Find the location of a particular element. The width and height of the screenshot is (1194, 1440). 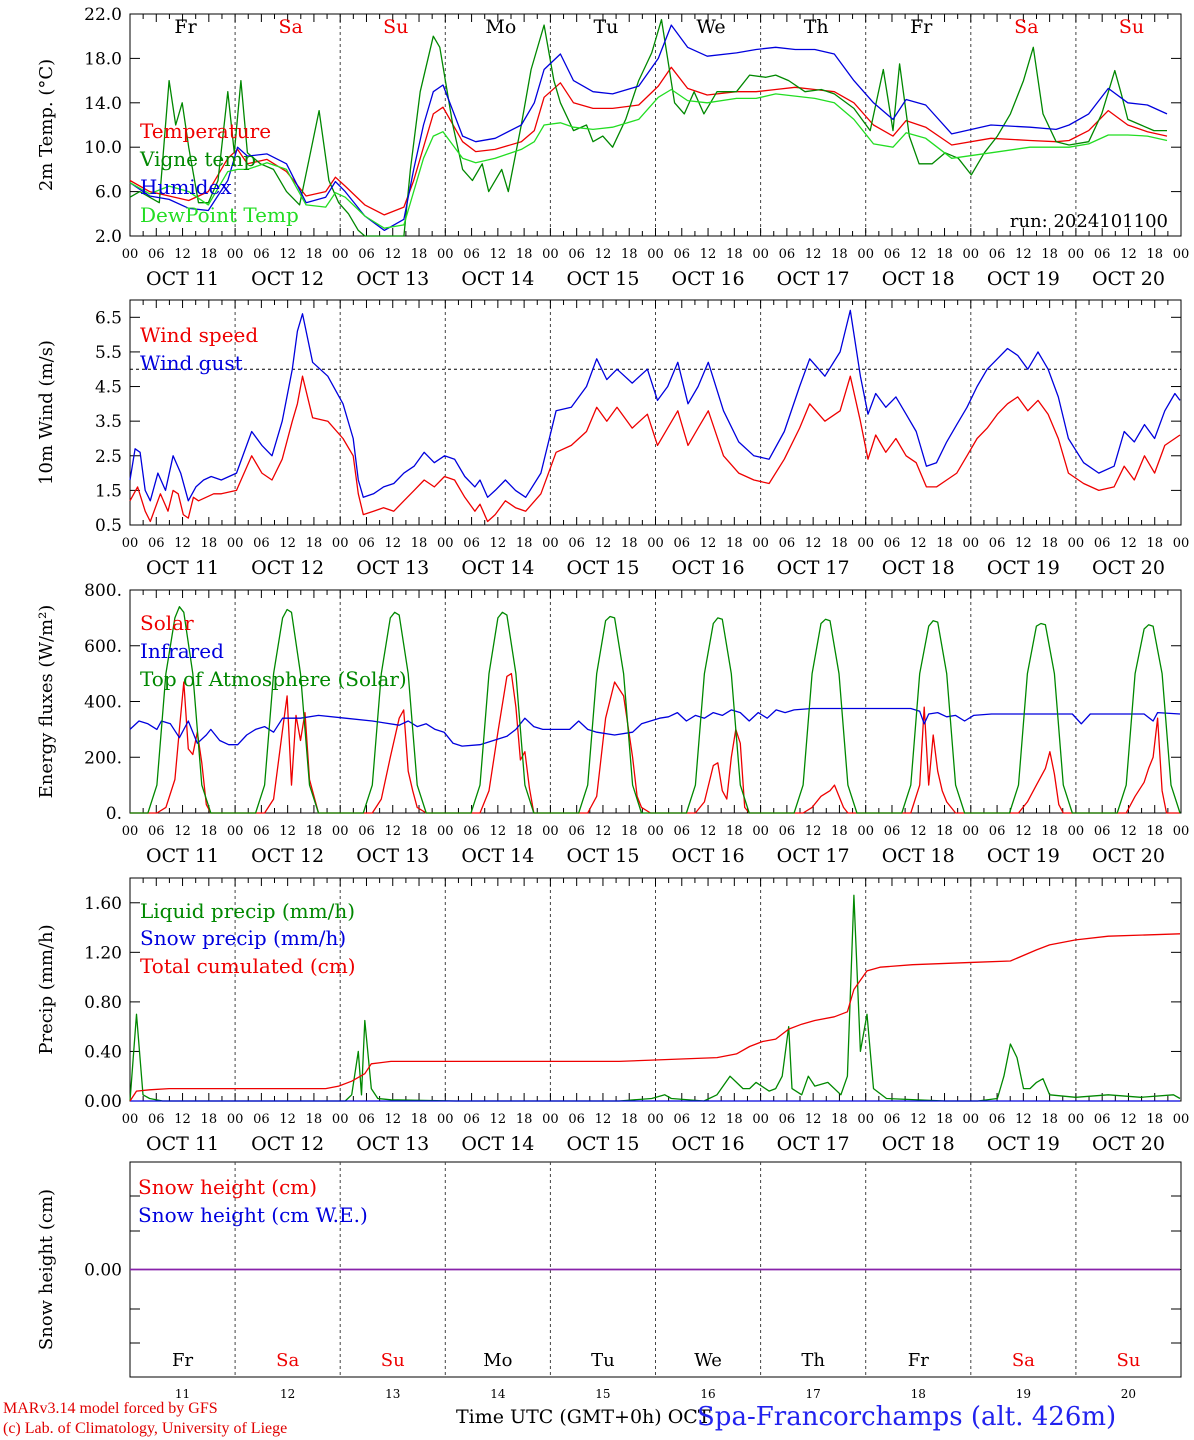

weekday-label: Mo is located at coordinates (497, 1360).